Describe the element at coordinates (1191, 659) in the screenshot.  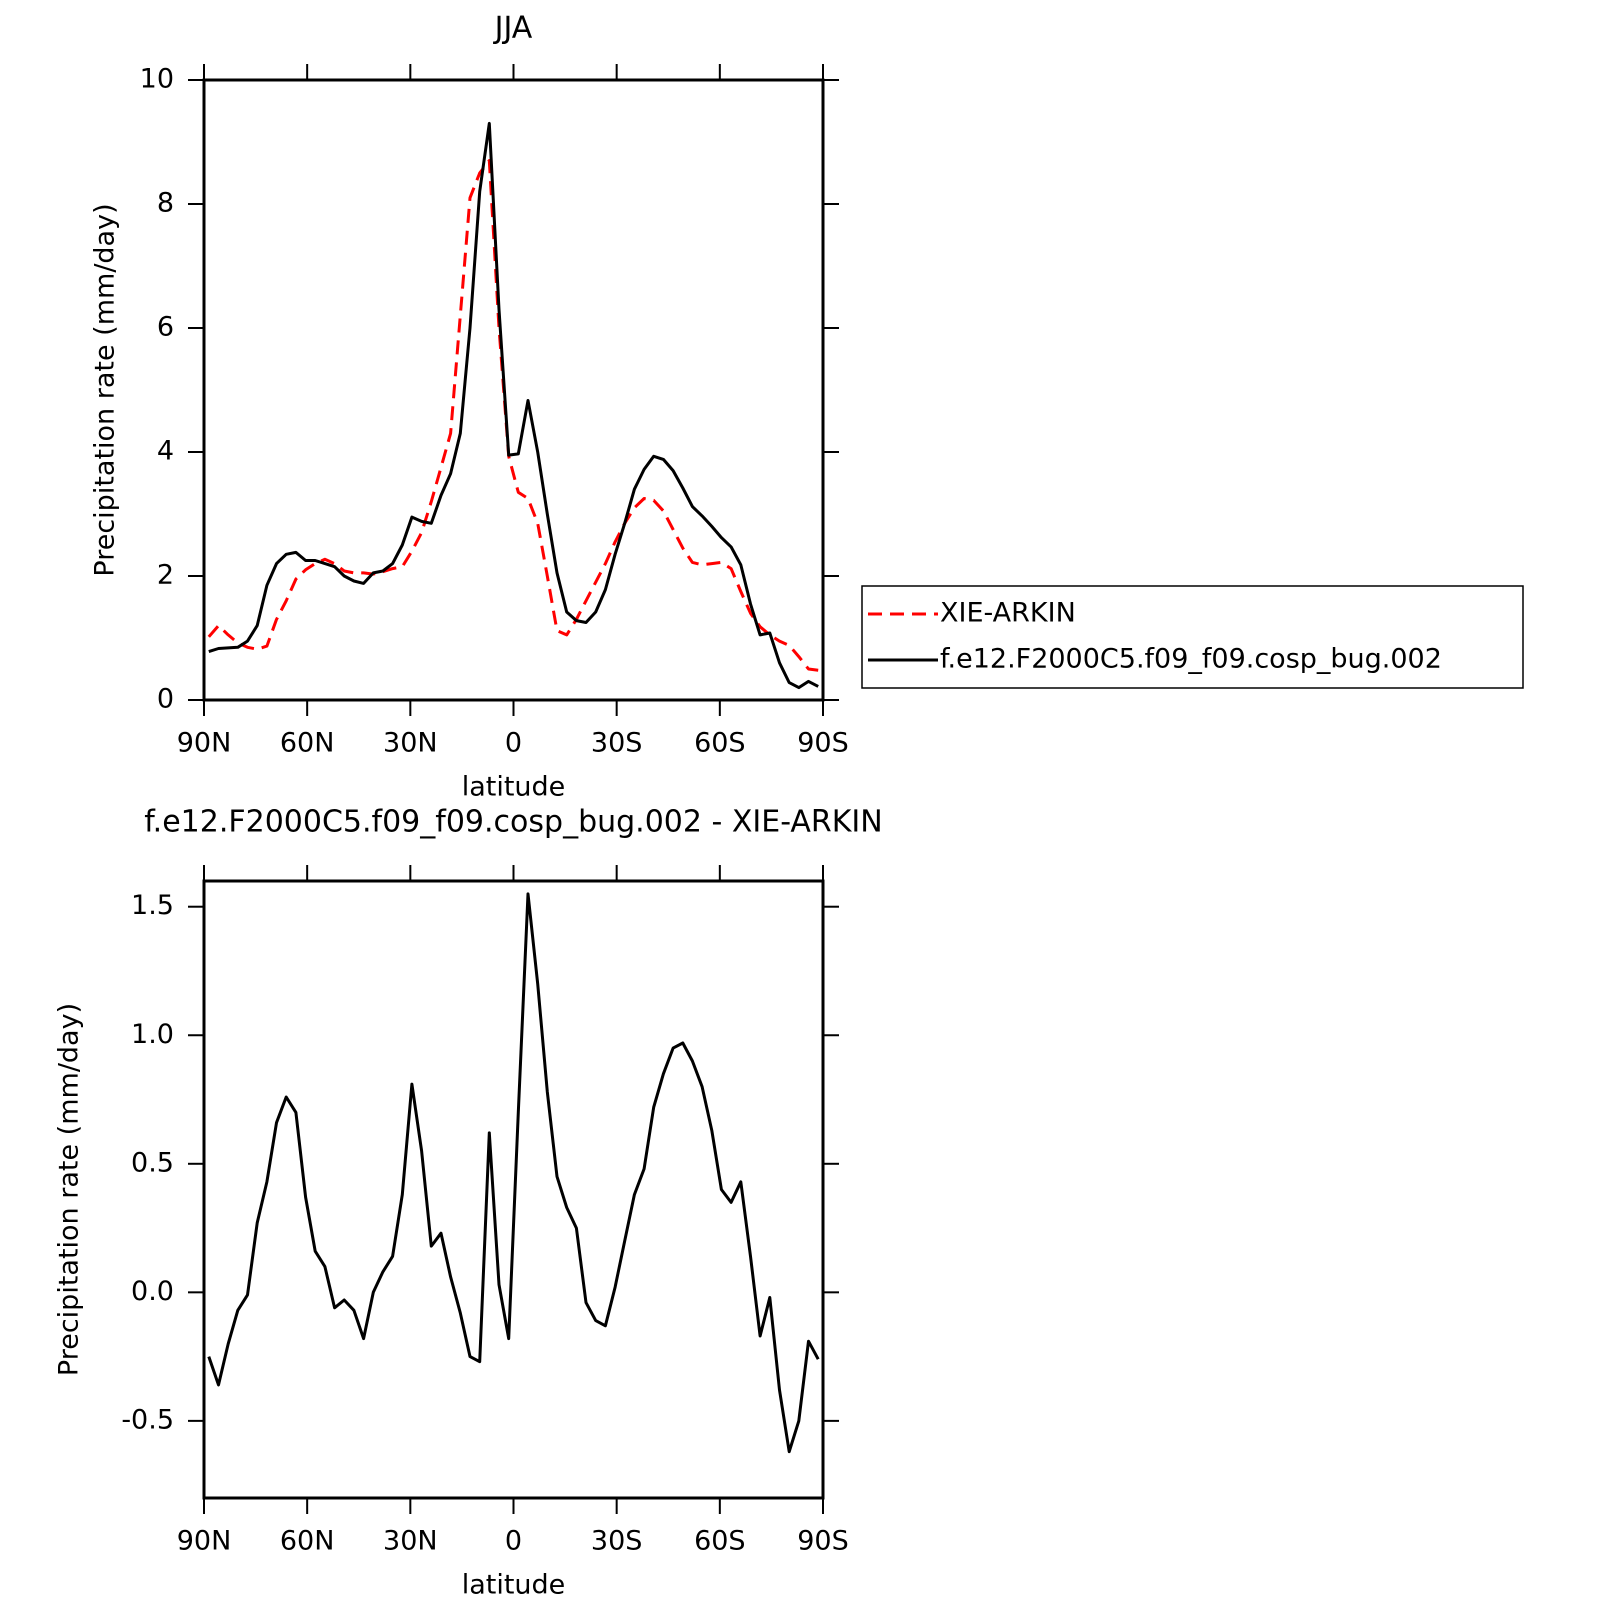
I see `legend-label: f.e12.F2000C5.f09_f09.cosp_bug.002` at that location.